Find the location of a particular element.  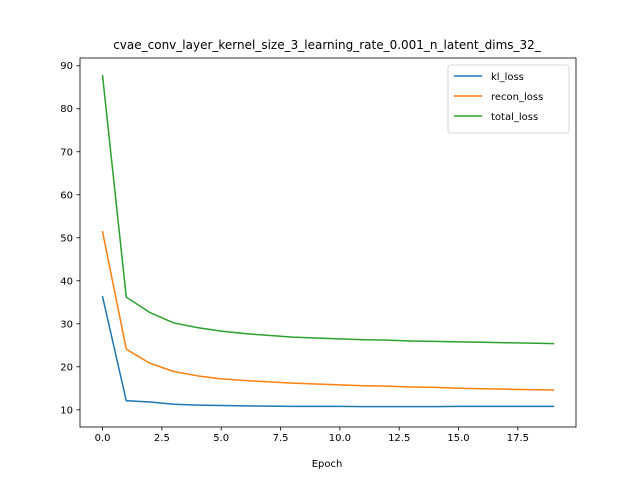

x-tick-label: 2.5 is located at coordinates (162, 438).